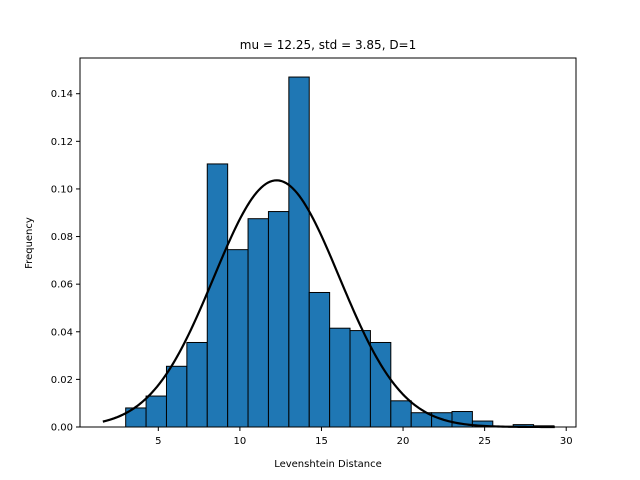  What do you see at coordinates (62, 332) in the screenshot?
I see `y-tick-label: 0.04` at bounding box center [62, 332].